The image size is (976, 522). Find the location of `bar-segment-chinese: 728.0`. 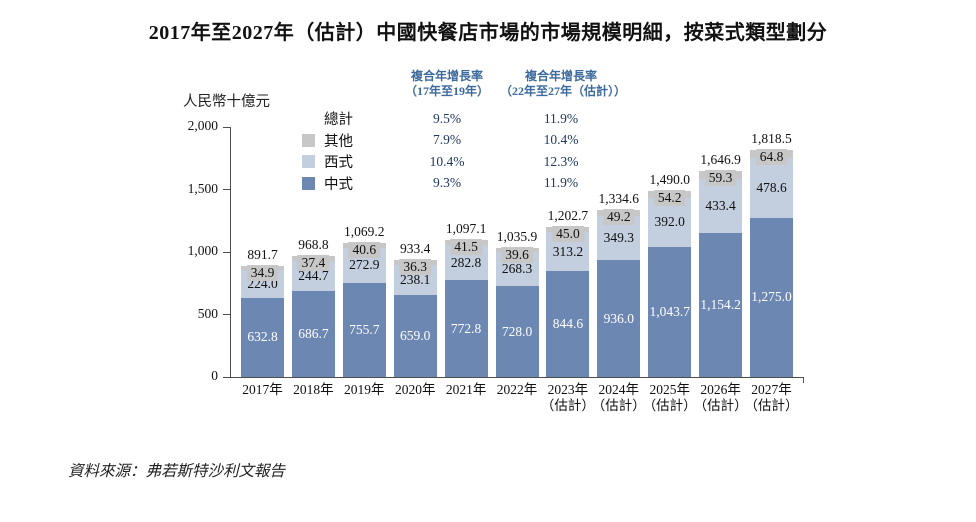

bar-segment-chinese: 728.0 is located at coordinates (517, 331).